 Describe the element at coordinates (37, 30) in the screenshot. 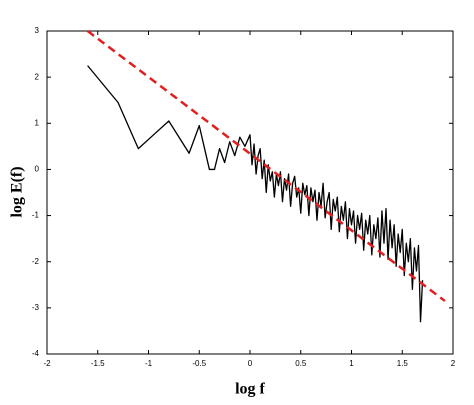

I see `y-tick-label: 3` at that location.